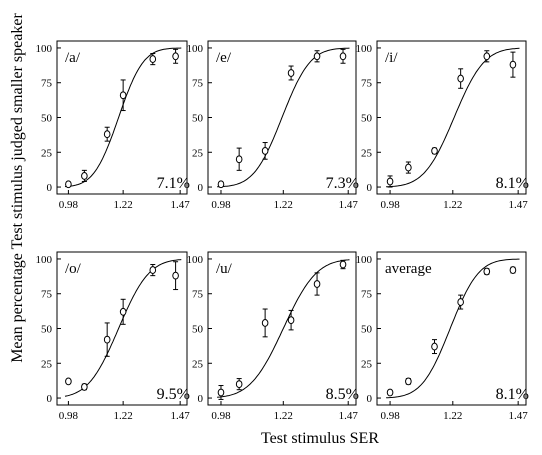  I want to click on panel-6: 0 25 50 75 100 0.98 1.22 1.47 average 8.1%, so click(442, 336).